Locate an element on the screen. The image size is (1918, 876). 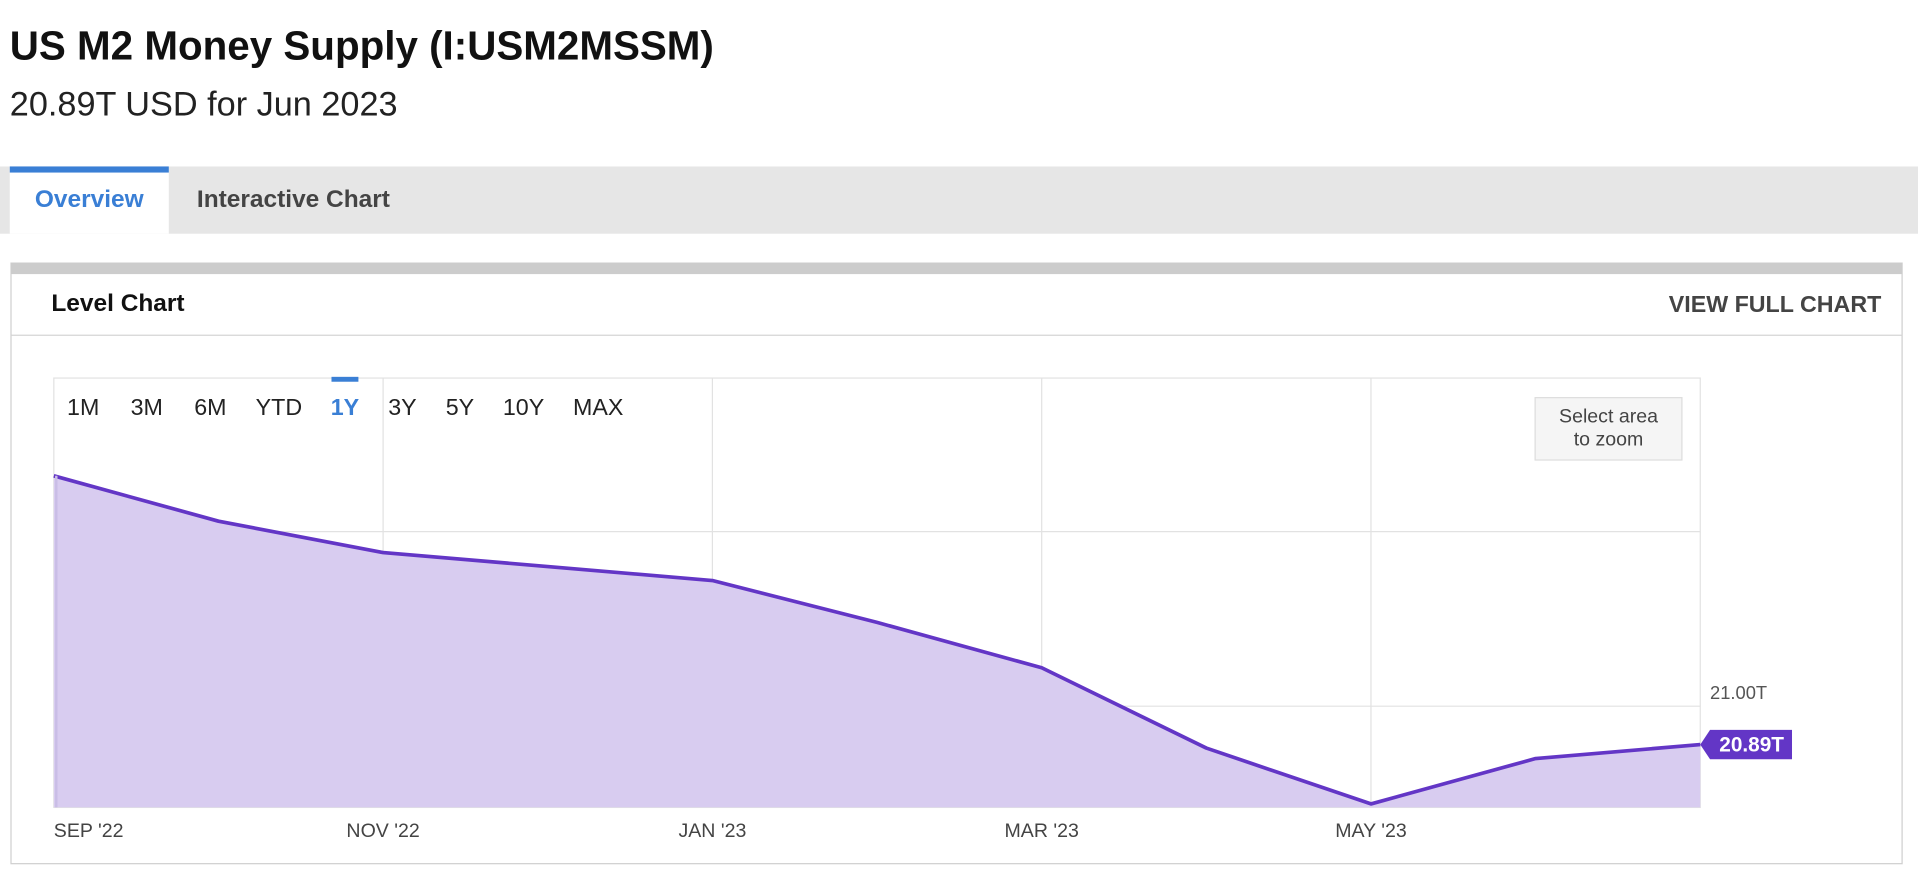
x-tick-label: MAR '23 is located at coordinates (1041, 831).